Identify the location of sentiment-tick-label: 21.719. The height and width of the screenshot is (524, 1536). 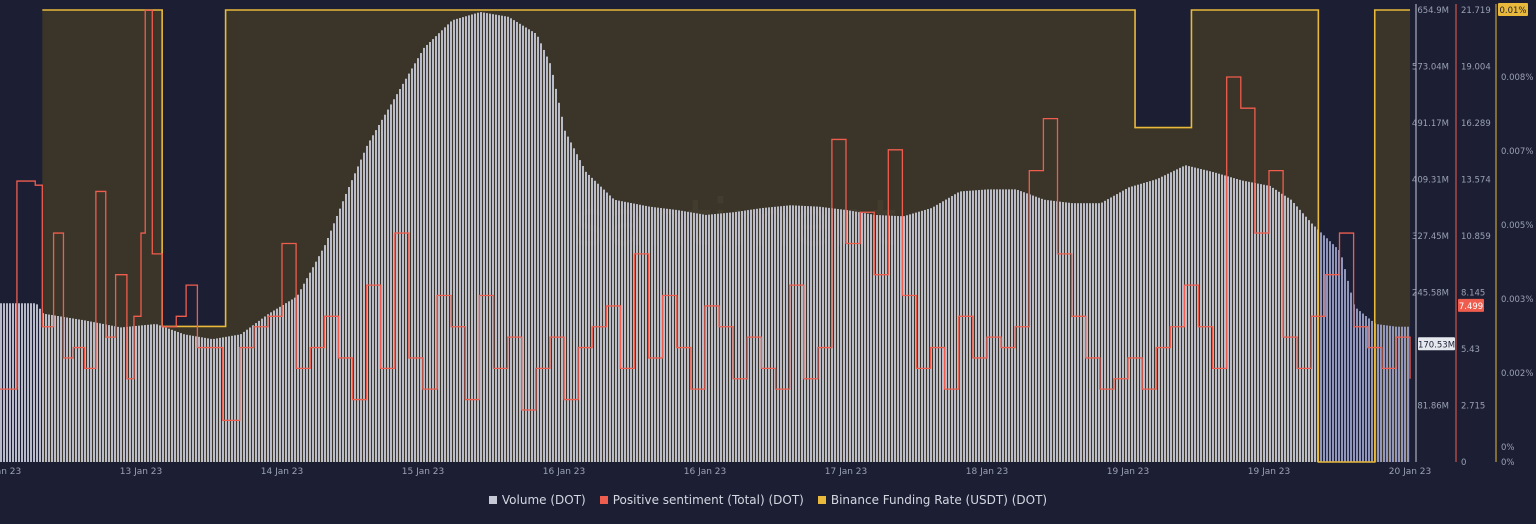
(1476, 11).